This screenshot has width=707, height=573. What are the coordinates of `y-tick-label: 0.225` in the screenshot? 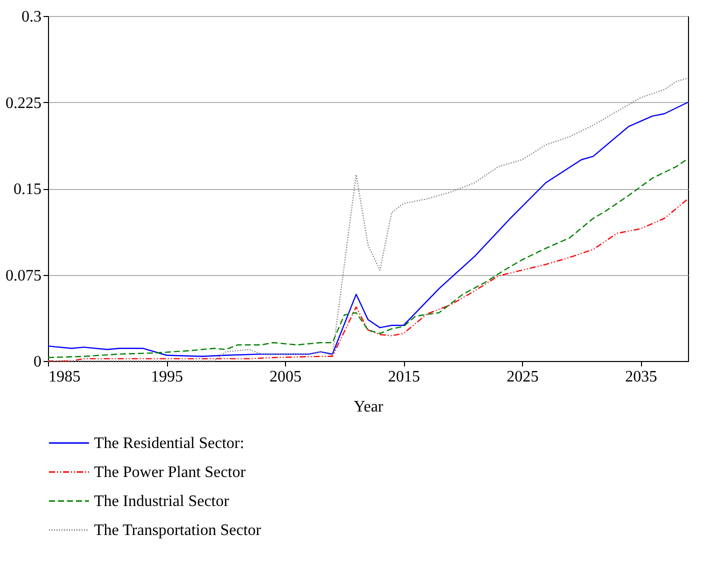 It's located at (24, 103).